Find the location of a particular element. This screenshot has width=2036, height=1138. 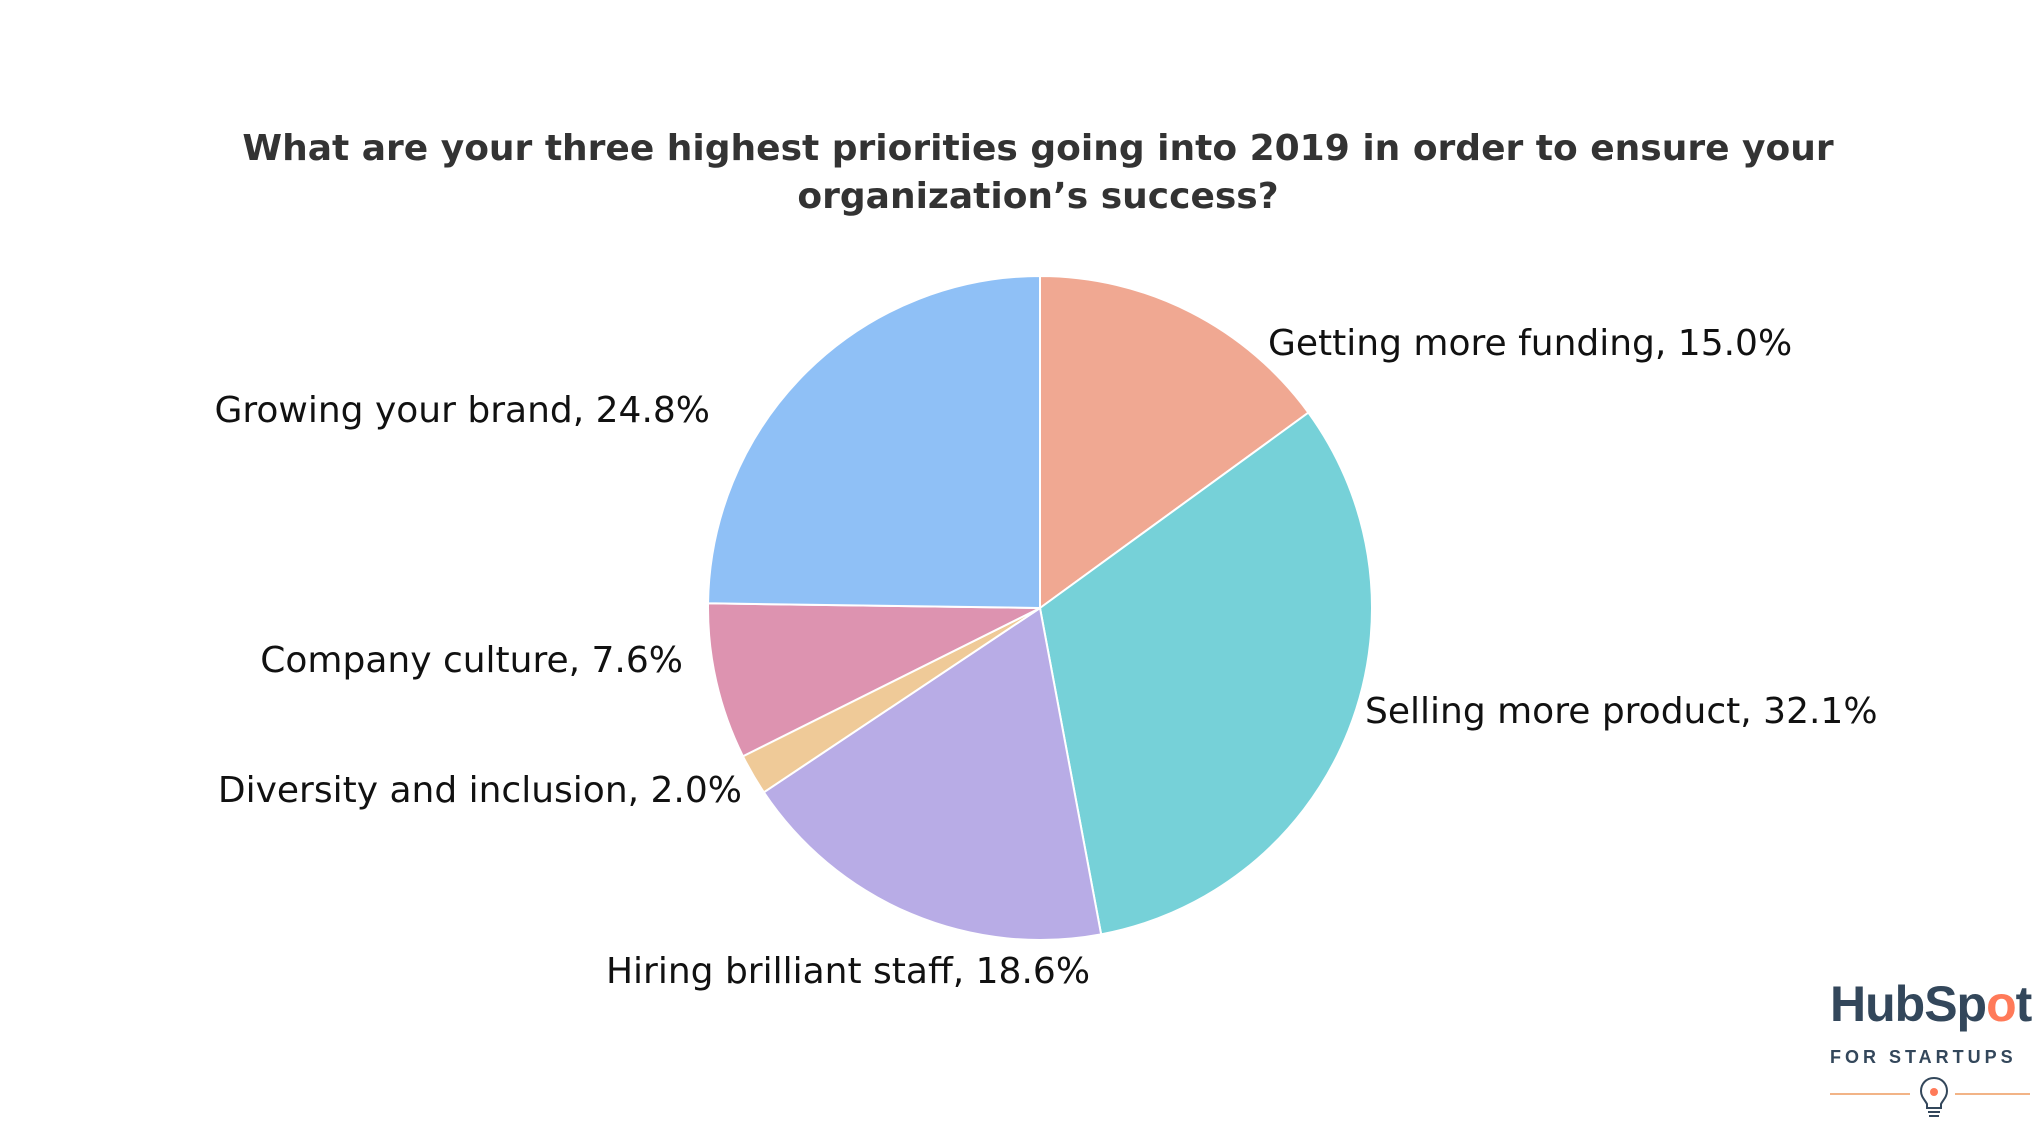

logo-brand-text: HubSpot is located at coordinates (1931, 1004).